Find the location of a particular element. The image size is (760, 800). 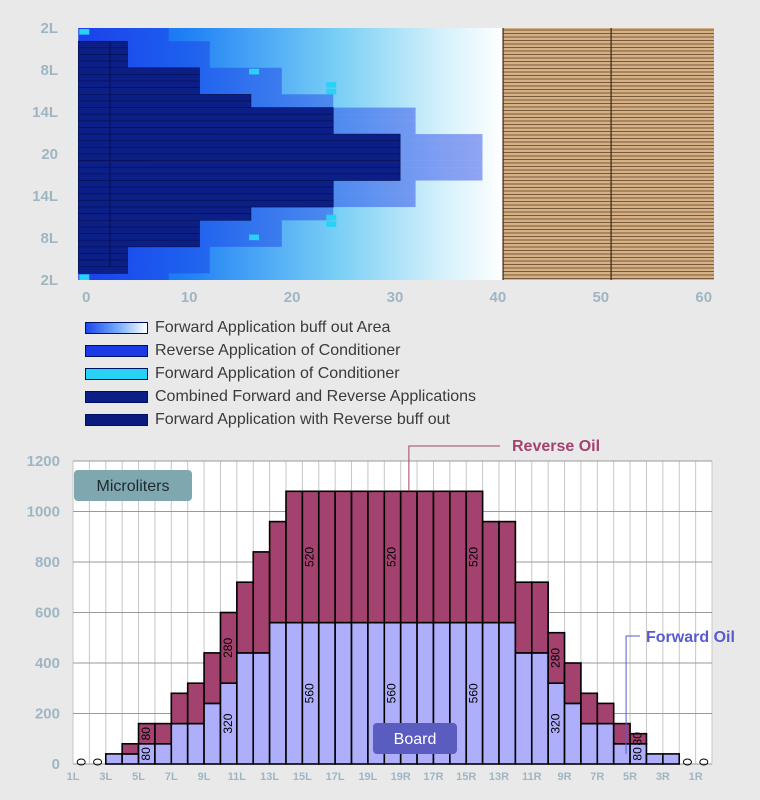

x-tick-label: 0 is located at coordinates (86, 297).